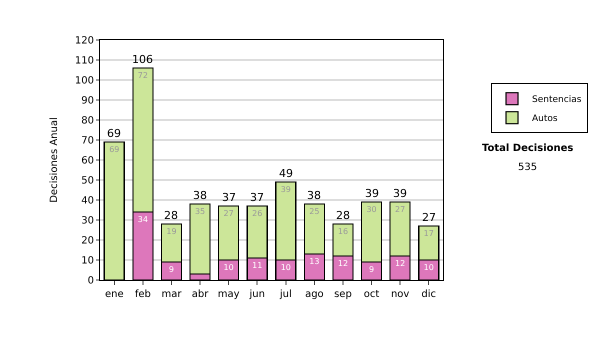 The width and height of the screenshot is (600, 340). I want to click on x-tick-label: sep, so click(343, 294).